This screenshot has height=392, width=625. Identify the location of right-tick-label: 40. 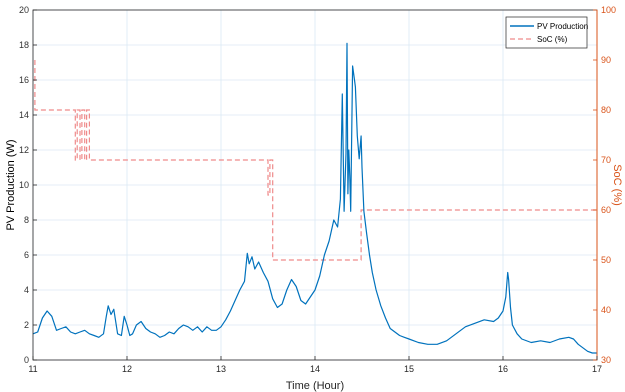
(606, 310).